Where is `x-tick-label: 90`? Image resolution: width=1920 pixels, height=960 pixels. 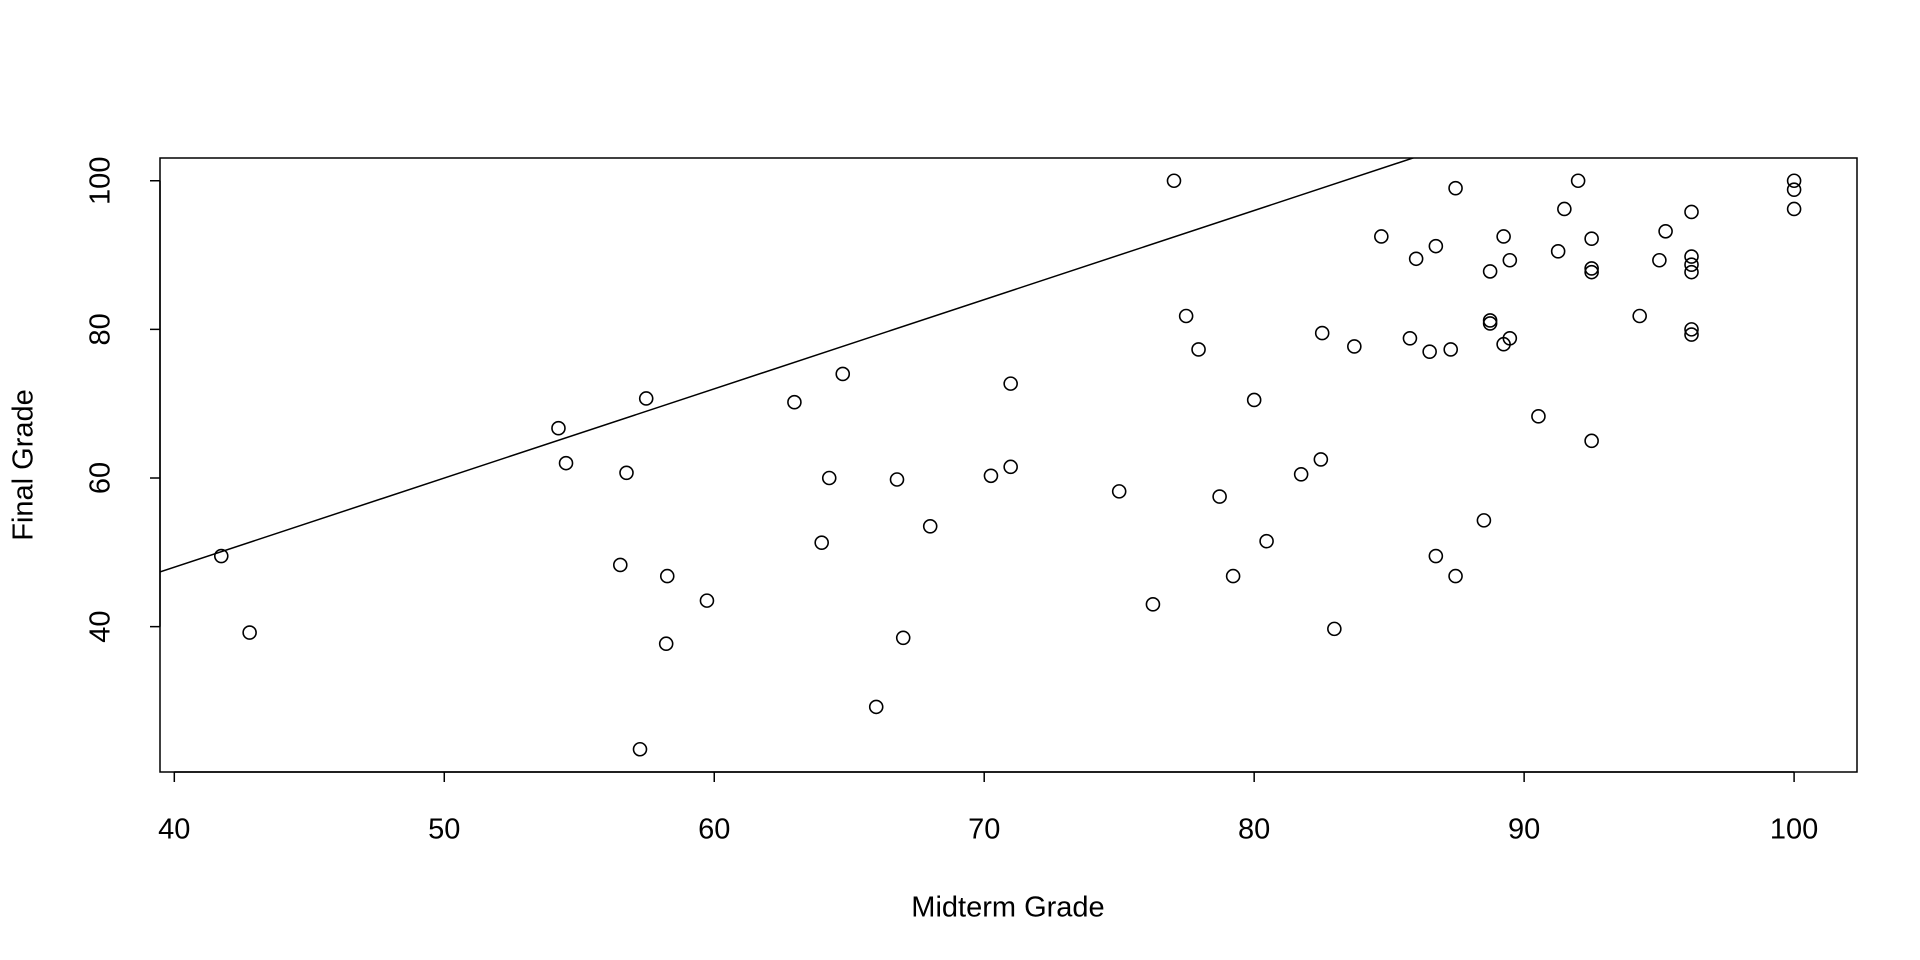 x-tick-label: 90 is located at coordinates (1524, 830).